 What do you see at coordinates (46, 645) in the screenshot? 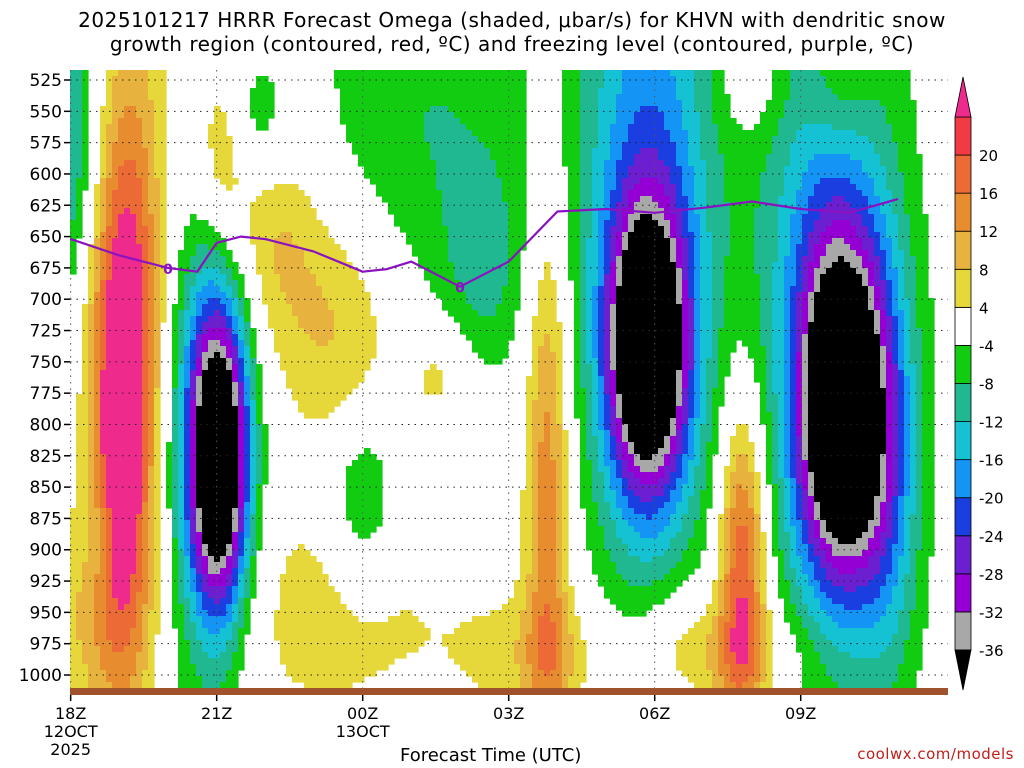
I see `y-tick-label: 975` at bounding box center [46, 645].